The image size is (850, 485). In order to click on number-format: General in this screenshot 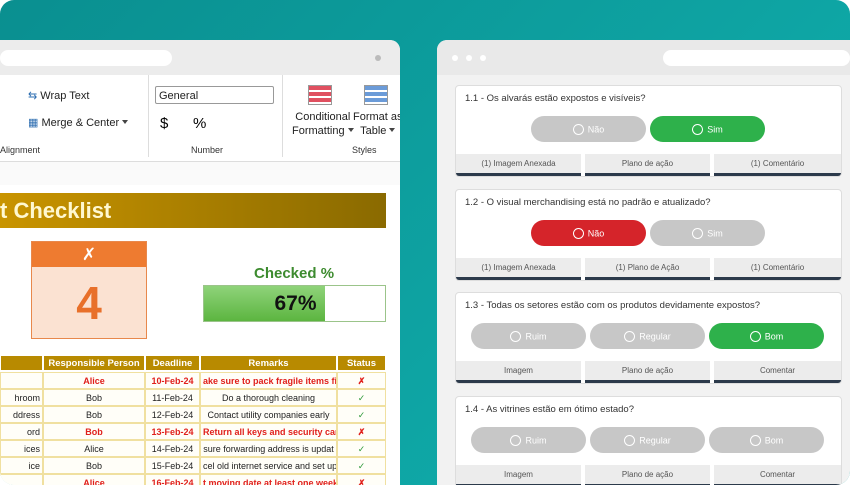, I will do `click(214, 95)`.